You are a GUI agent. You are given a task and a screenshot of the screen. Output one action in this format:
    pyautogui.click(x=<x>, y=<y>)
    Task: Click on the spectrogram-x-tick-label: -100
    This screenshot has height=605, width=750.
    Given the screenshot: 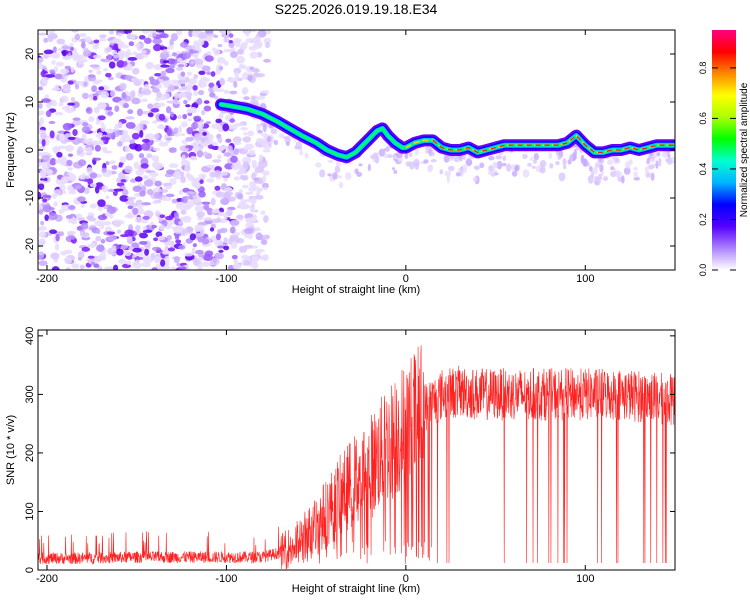 What is the action you would take?
    pyautogui.click(x=226, y=279)
    